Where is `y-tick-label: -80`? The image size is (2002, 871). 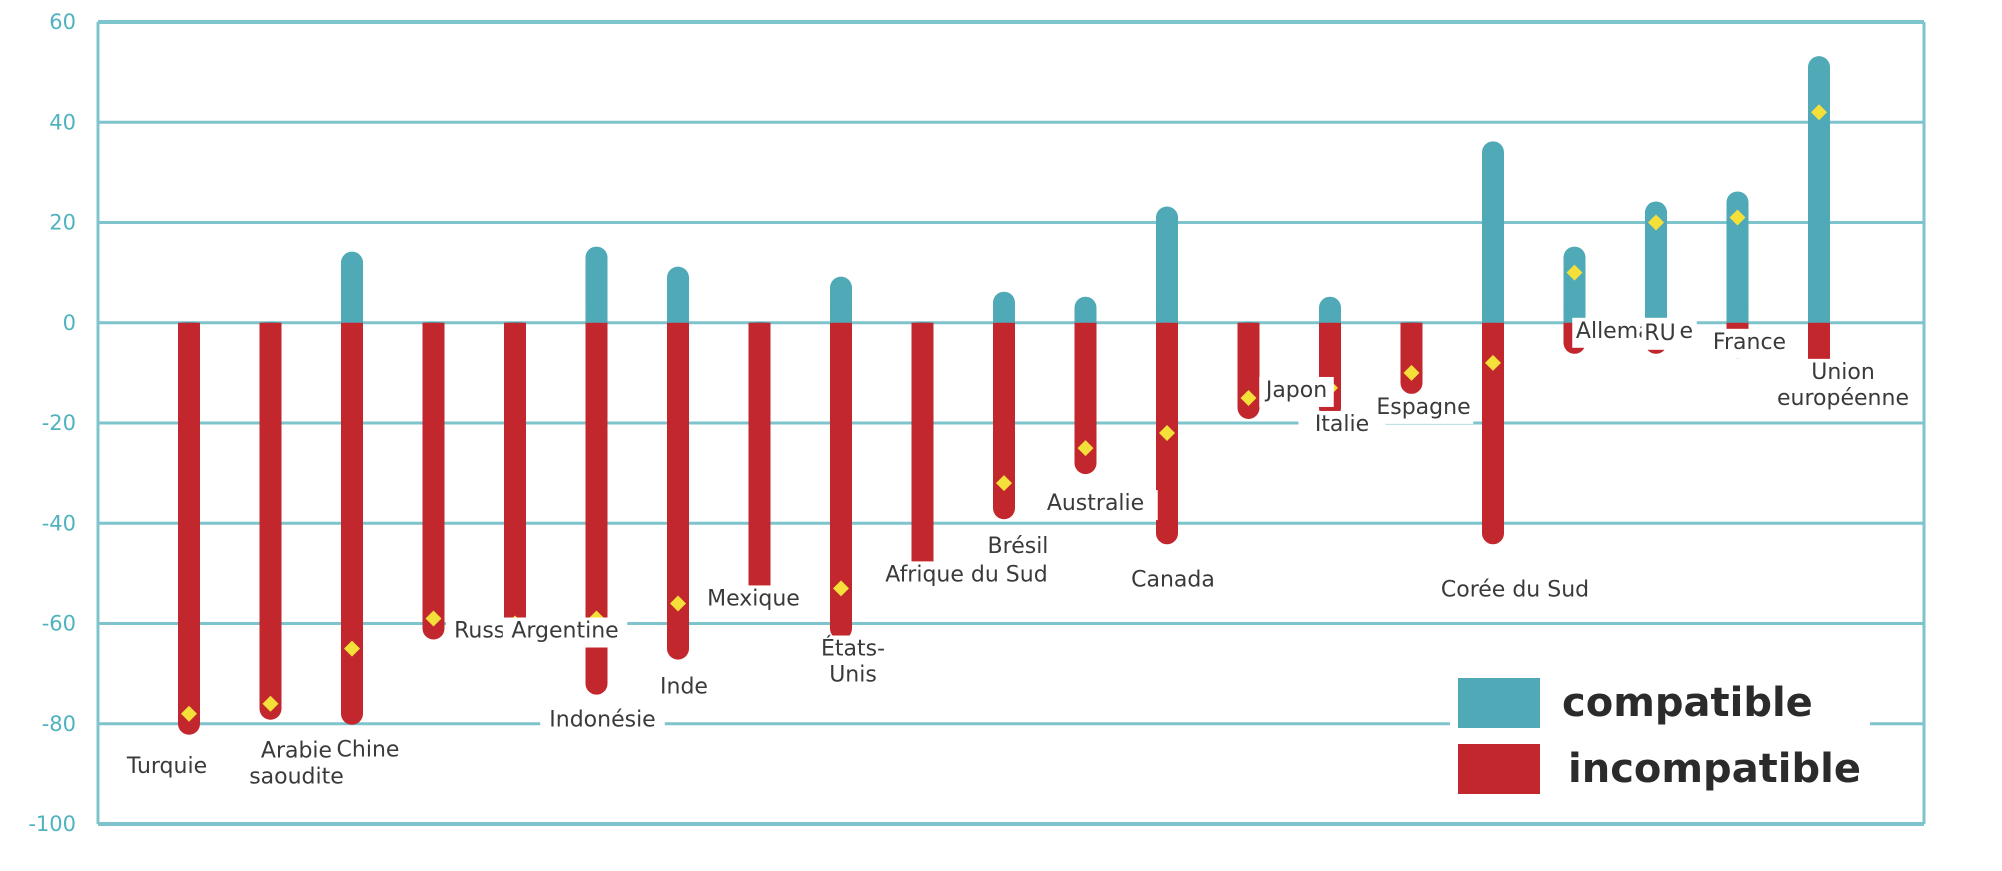
y-tick-label: -80 is located at coordinates (59, 724).